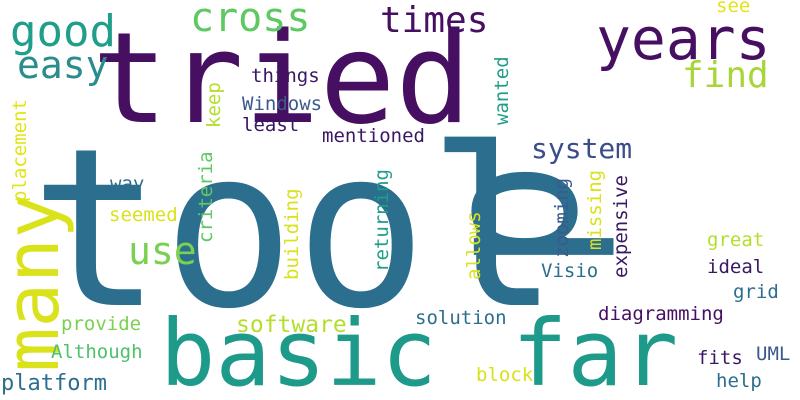 The width and height of the screenshot is (800, 400). What do you see at coordinates (285, 76) in the screenshot?
I see `cloud-word-things: things` at bounding box center [285, 76].